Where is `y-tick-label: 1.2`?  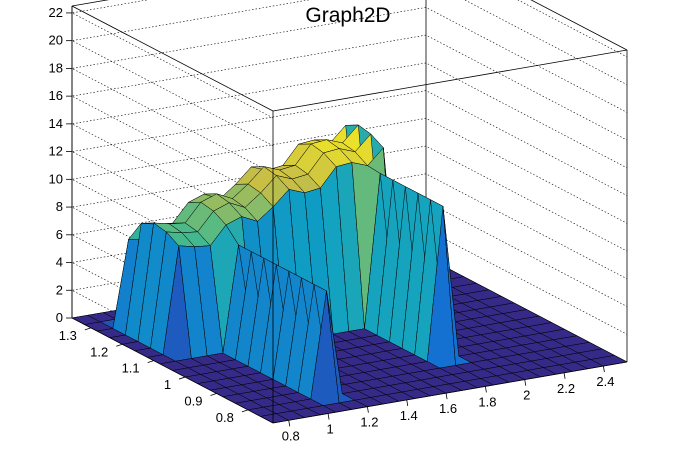
y-tick-label: 1.2 is located at coordinates (99, 351).